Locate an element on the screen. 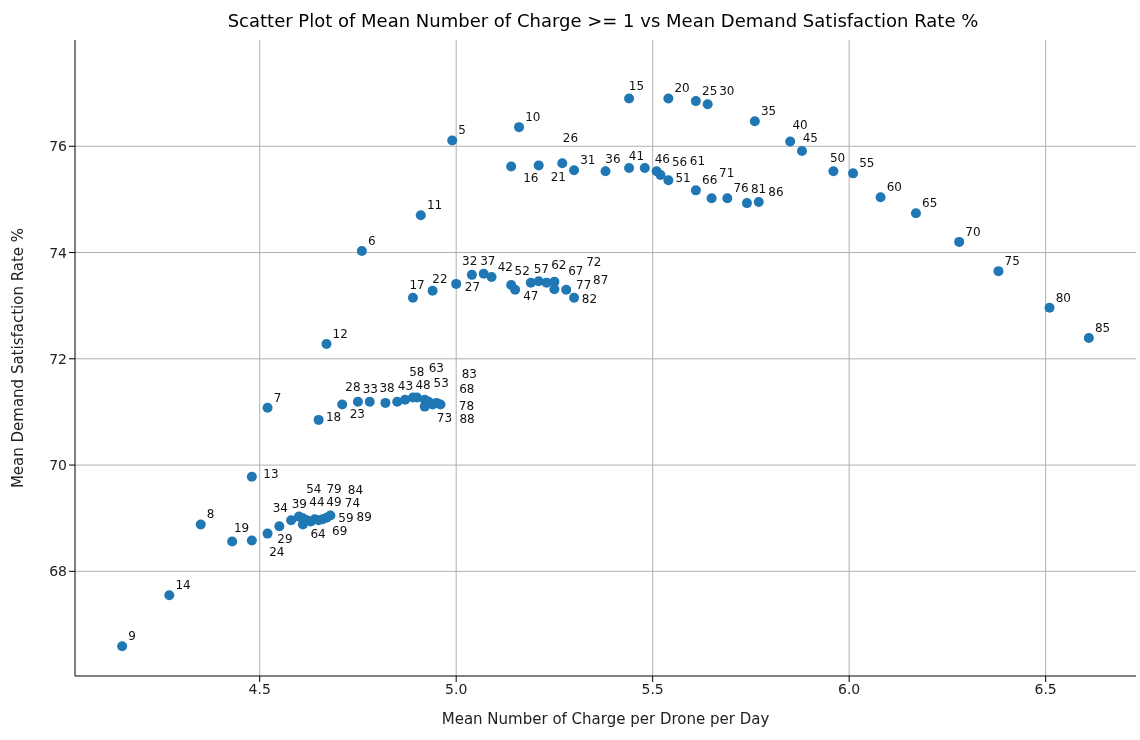  annotation: 61 is located at coordinates (697, 160).